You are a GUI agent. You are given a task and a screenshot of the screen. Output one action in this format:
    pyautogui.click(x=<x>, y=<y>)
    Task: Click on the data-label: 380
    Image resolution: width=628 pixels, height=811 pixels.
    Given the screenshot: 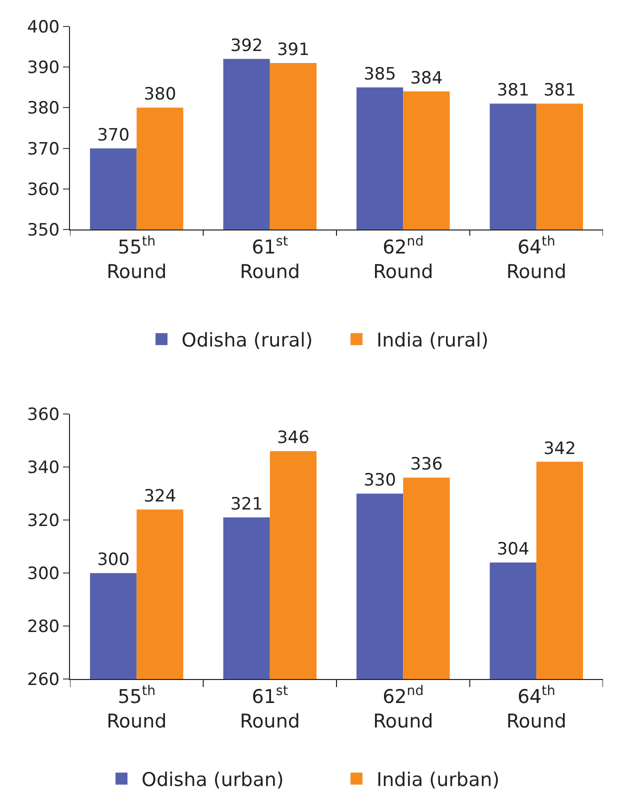 What is the action you would take?
    pyautogui.click(x=160, y=94)
    